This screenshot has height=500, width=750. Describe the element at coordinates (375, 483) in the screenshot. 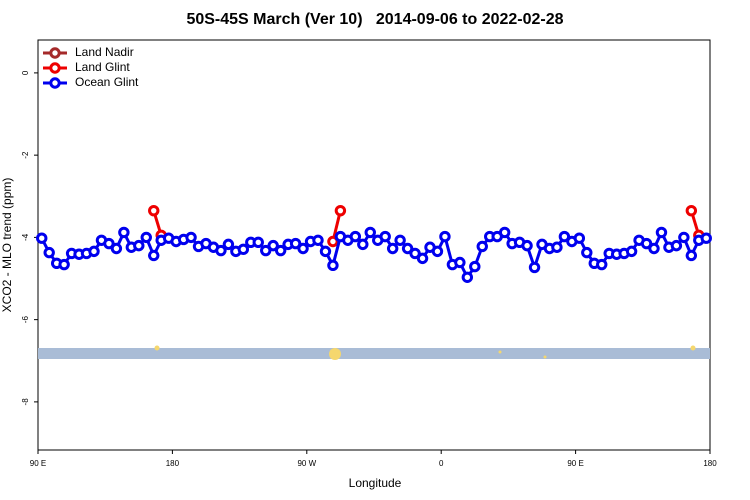

I see `x-axis-label: Longitude` at that location.